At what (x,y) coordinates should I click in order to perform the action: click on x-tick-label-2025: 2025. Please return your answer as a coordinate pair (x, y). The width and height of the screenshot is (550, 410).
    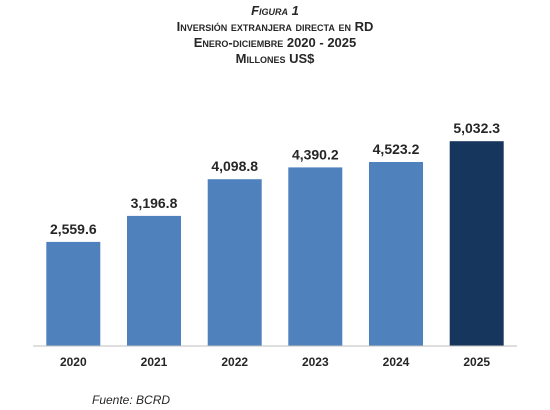
    Looking at the image, I should click on (476, 362).